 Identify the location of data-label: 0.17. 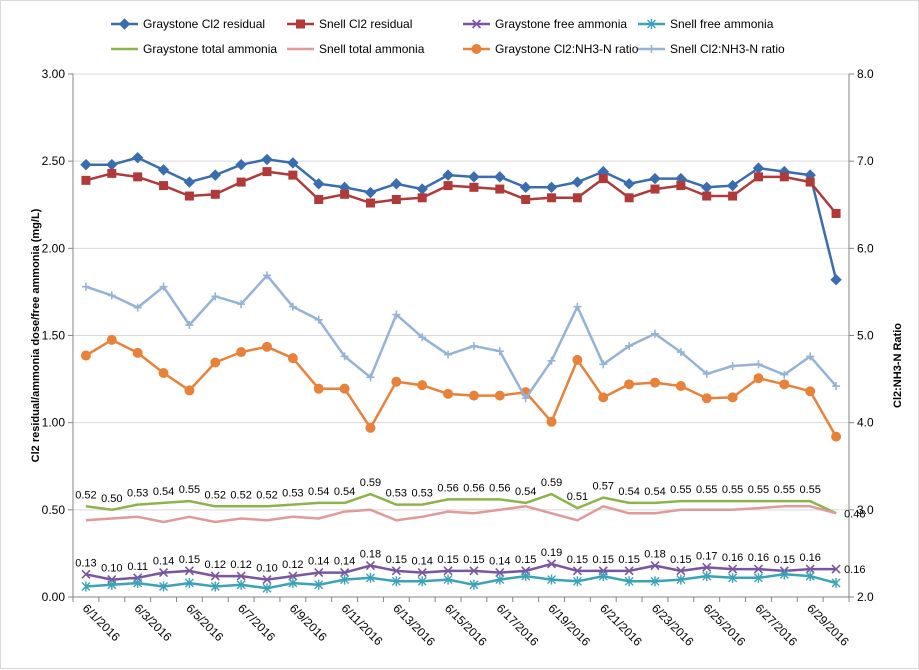
(706, 556).